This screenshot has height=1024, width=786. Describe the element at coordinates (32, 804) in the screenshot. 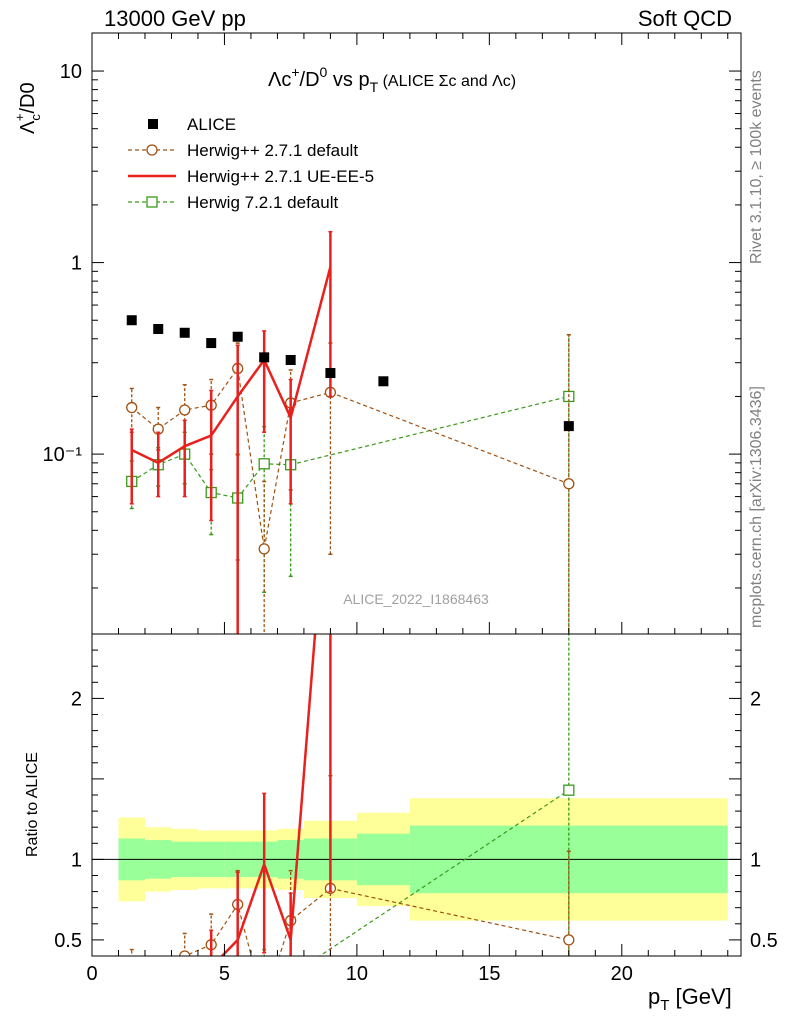

I see `ratio-ylabel: Ratio to ALICE` at that location.